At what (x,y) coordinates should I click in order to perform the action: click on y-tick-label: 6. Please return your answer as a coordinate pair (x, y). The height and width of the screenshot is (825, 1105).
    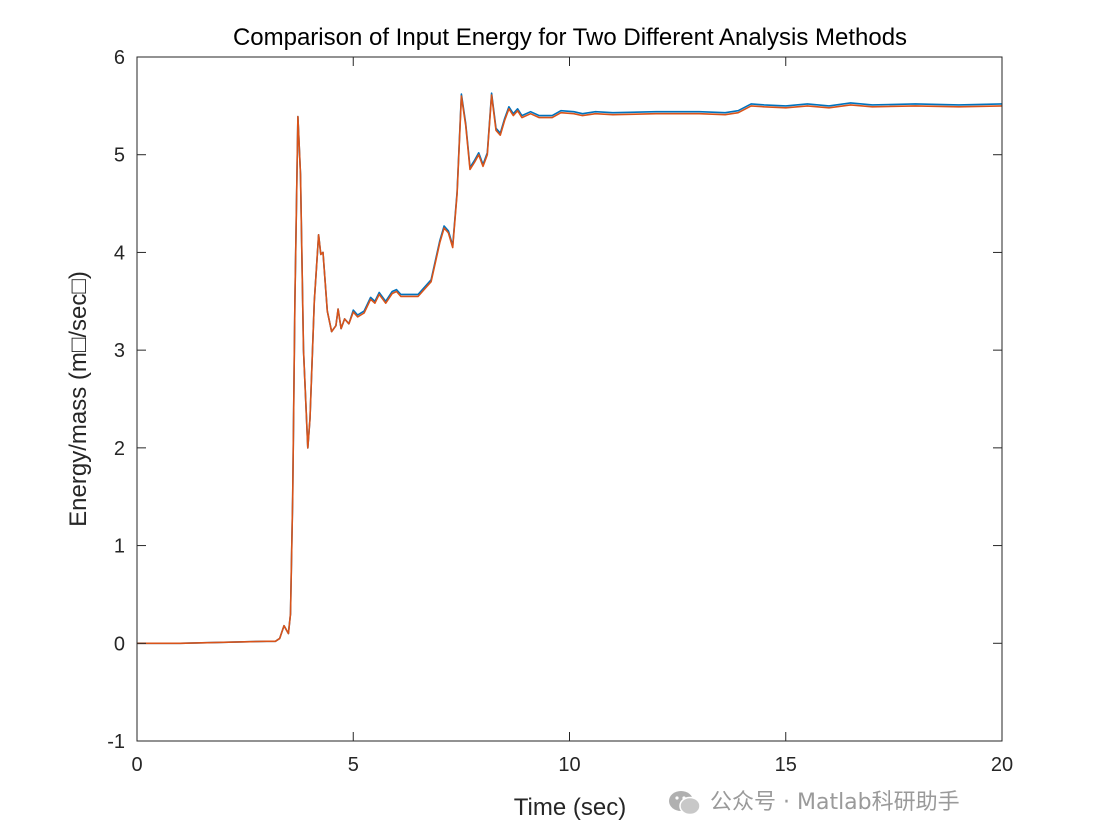
    Looking at the image, I should click on (119, 58).